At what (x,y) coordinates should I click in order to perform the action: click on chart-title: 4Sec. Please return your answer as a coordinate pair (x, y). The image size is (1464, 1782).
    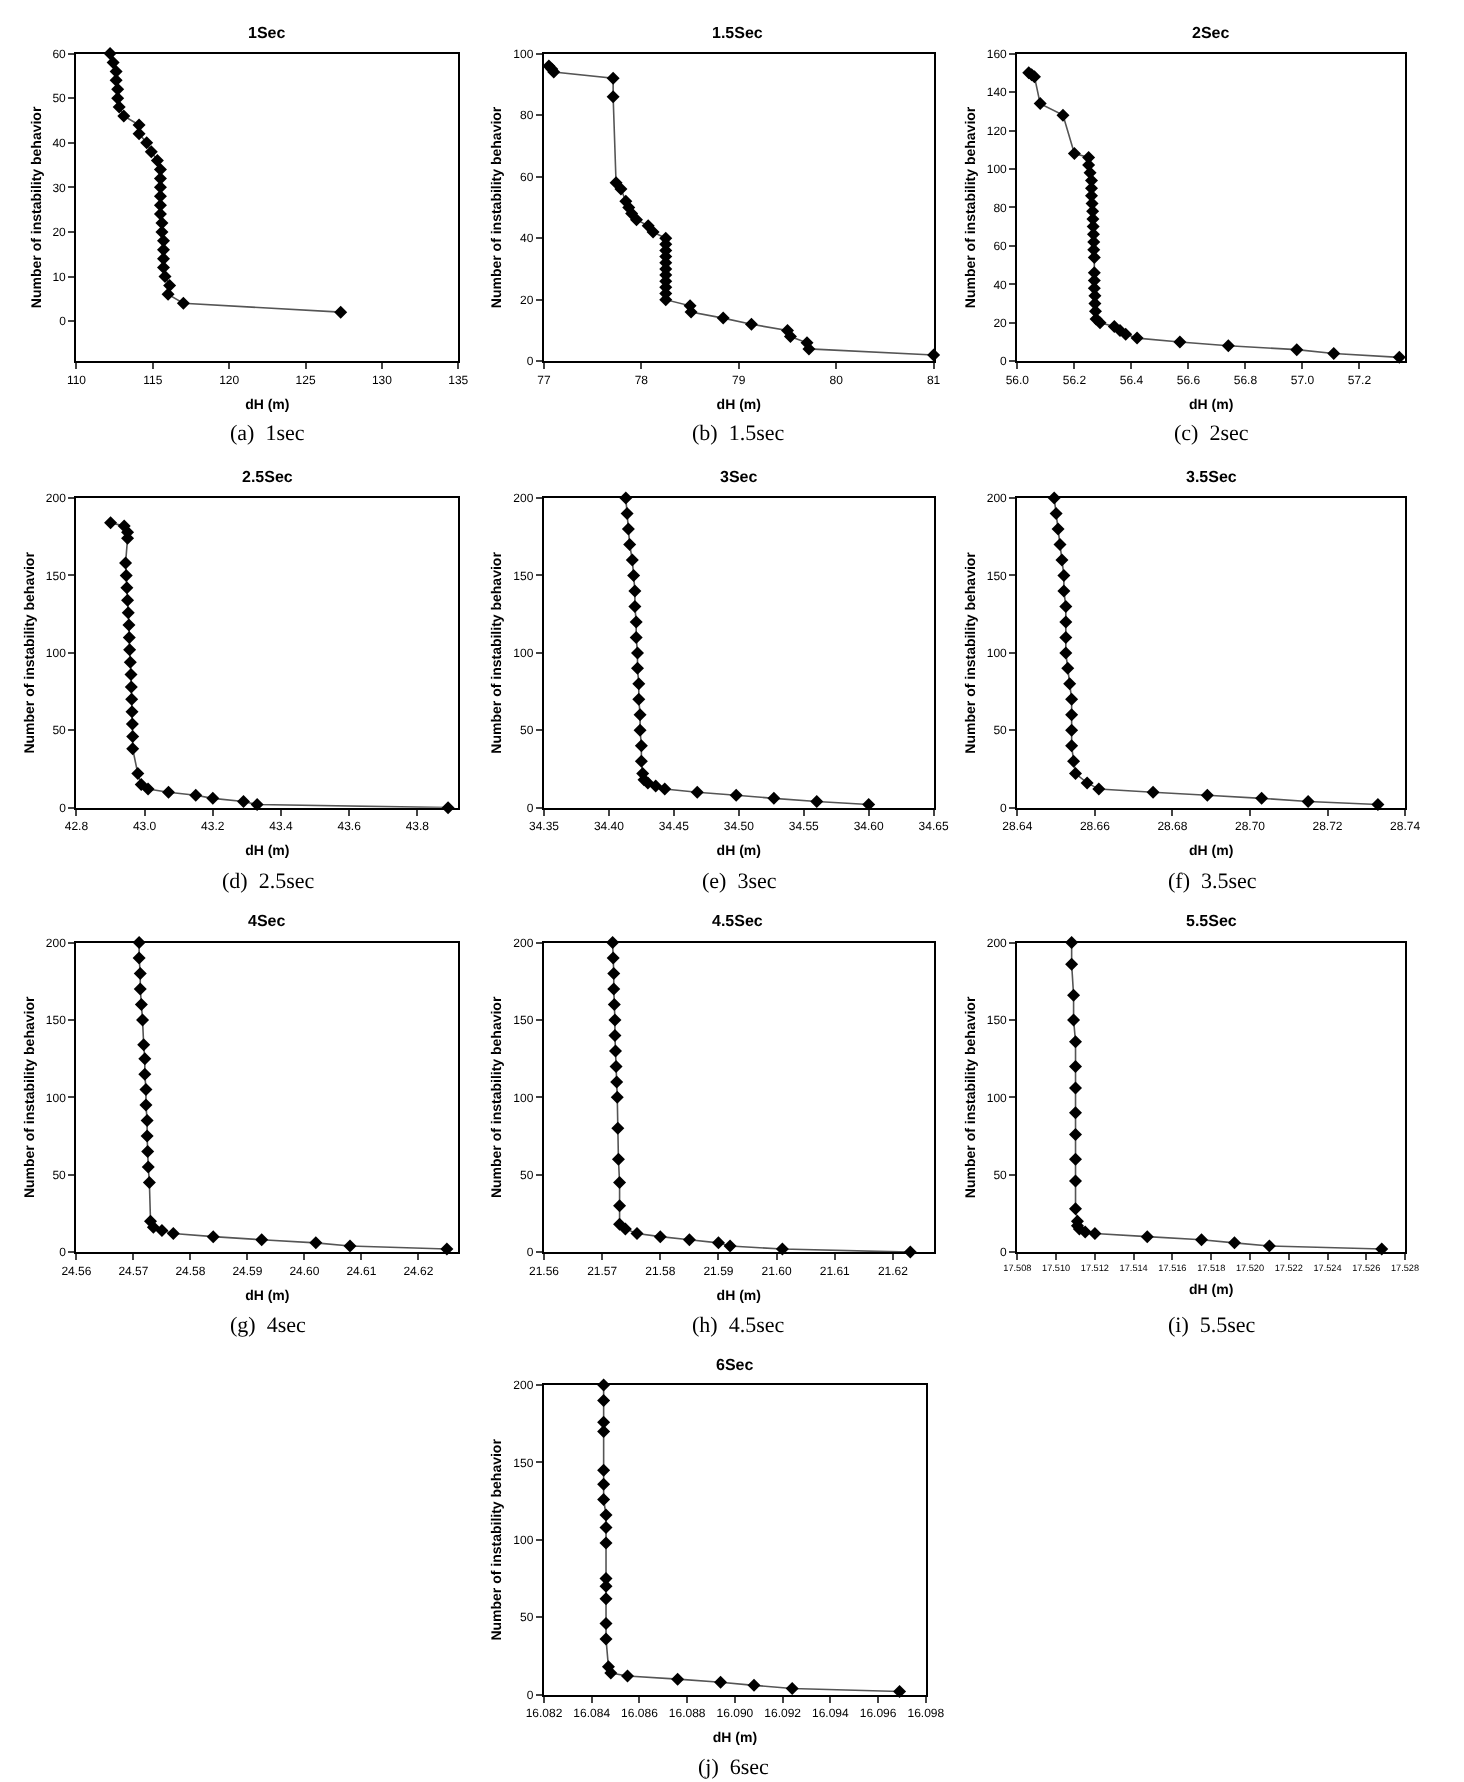
    Looking at the image, I should click on (267, 921).